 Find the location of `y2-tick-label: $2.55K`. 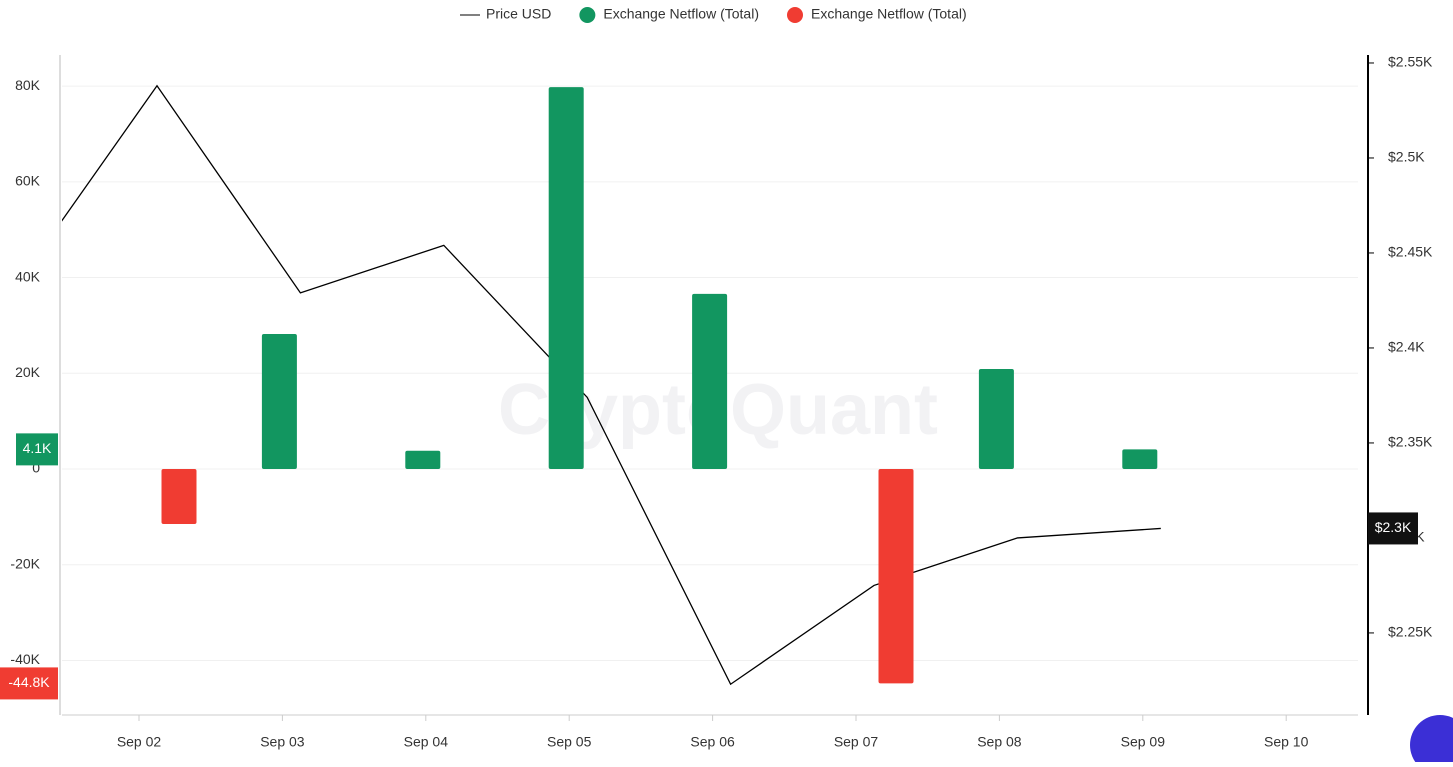

y2-tick-label: $2.55K is located at coordinates (1410, 62).